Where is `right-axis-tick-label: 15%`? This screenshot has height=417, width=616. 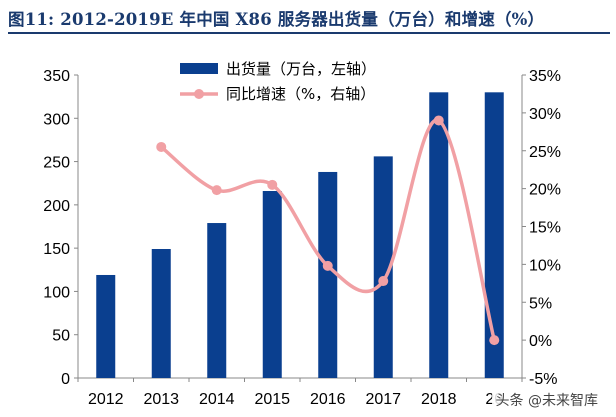
right-axis-tick-label: 15% is located at coordinates (545, 228).